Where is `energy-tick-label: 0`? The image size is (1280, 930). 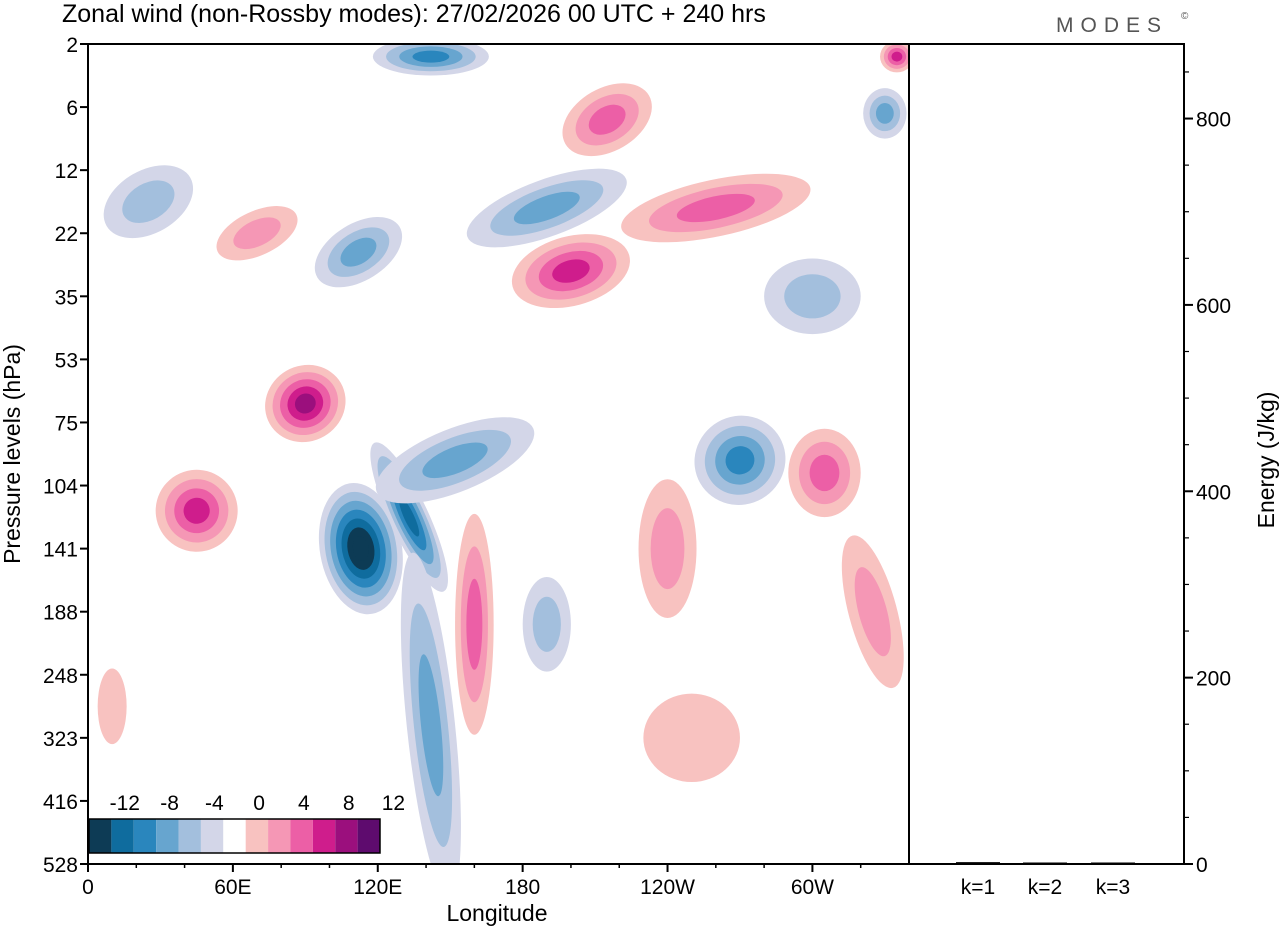 energy-tick-label: 0 is located at coordinates (1202, 865).